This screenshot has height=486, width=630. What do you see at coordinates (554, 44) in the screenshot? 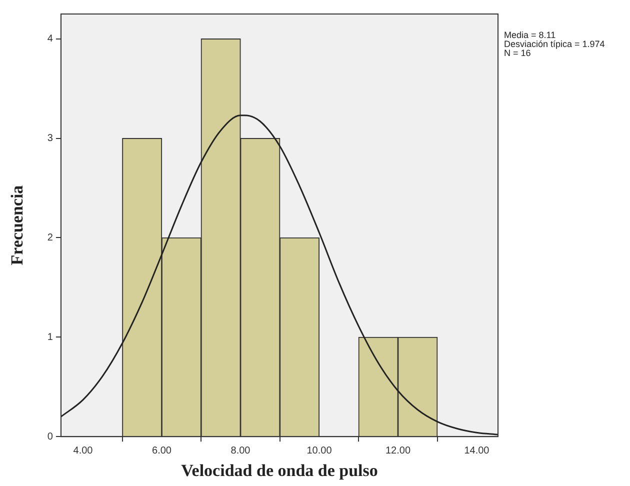
I see `text: Desviación típica = 1.974` at bounding box center [554, 44].